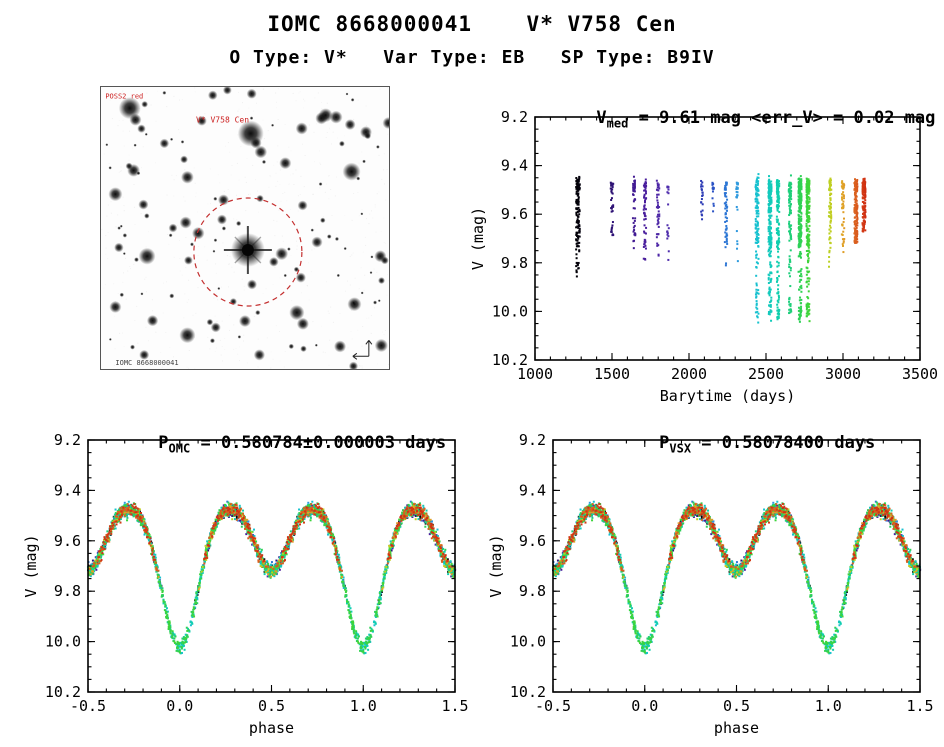 Image resolution: width=944 pixels, height=747 pixels. Describe the element at coordinates (472, 57) in the screenshot. I see `figure-subtitle: O Type: V* Var Type: EB SP Type: B9IV` at that location.